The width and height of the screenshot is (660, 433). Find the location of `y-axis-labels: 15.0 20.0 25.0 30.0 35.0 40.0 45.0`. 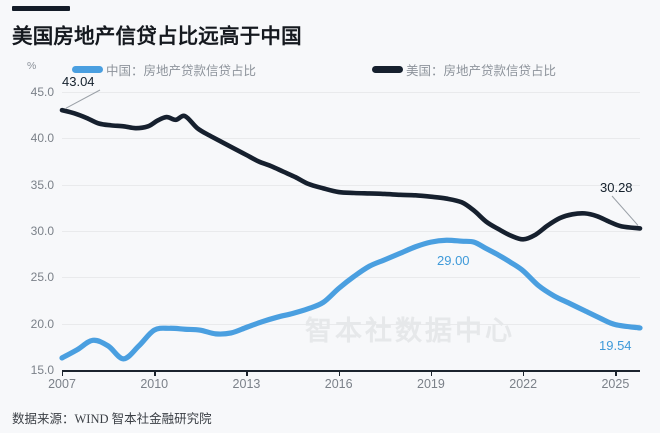

y-axis-labels: 15.0 20.0 25.0 30.0 35.0 40.0 45.0 is located at coordinates (31, 216).